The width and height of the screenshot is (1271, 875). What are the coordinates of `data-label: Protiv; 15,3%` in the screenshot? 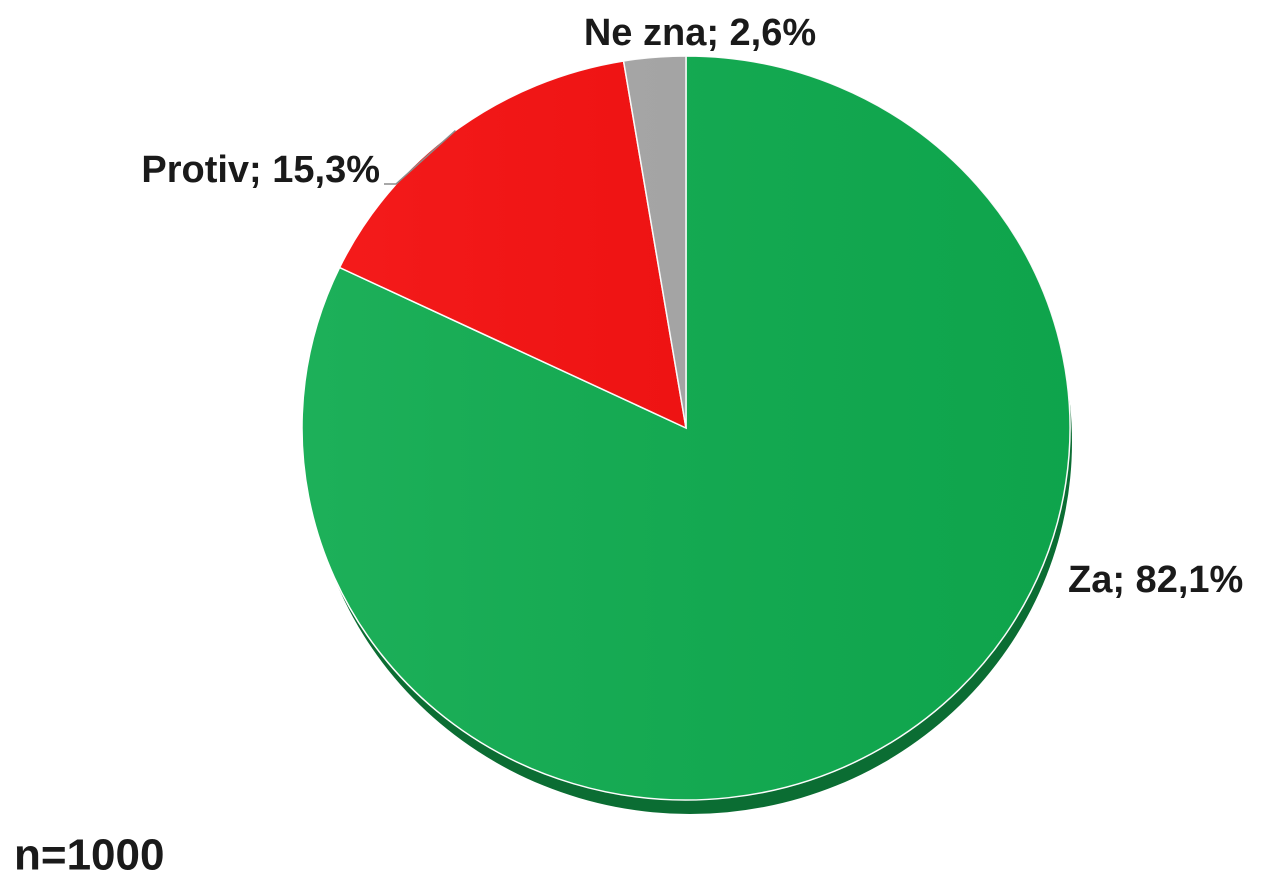 It's located at (260, 170).